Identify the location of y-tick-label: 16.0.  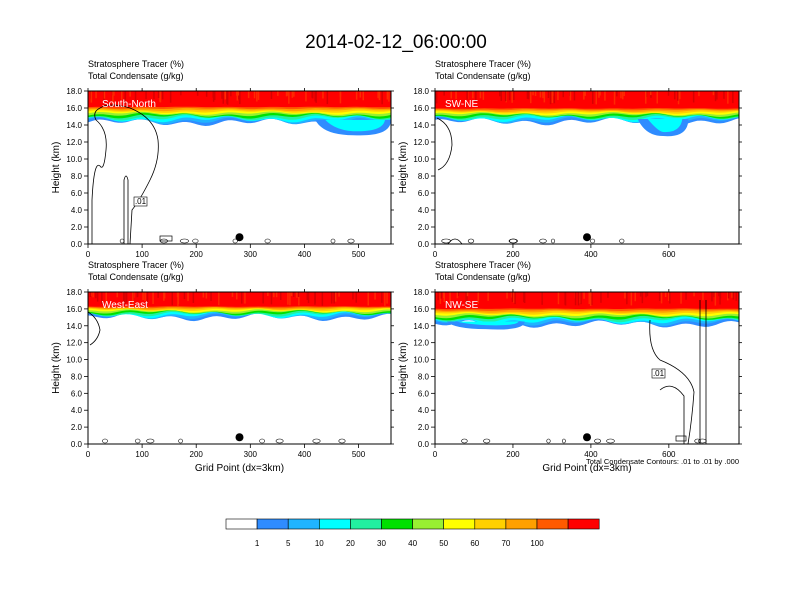
(421, 108).